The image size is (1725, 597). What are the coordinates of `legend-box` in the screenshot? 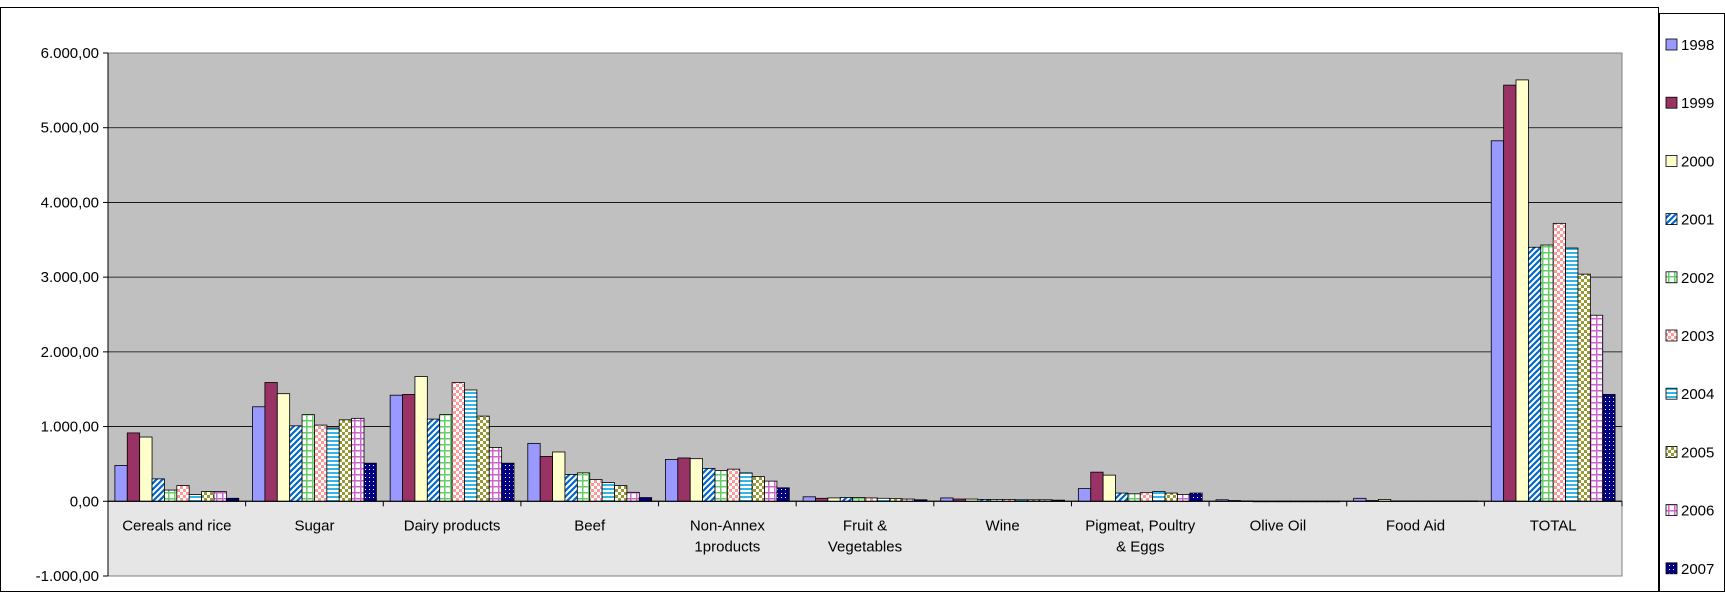 It's located at (1692, 302).